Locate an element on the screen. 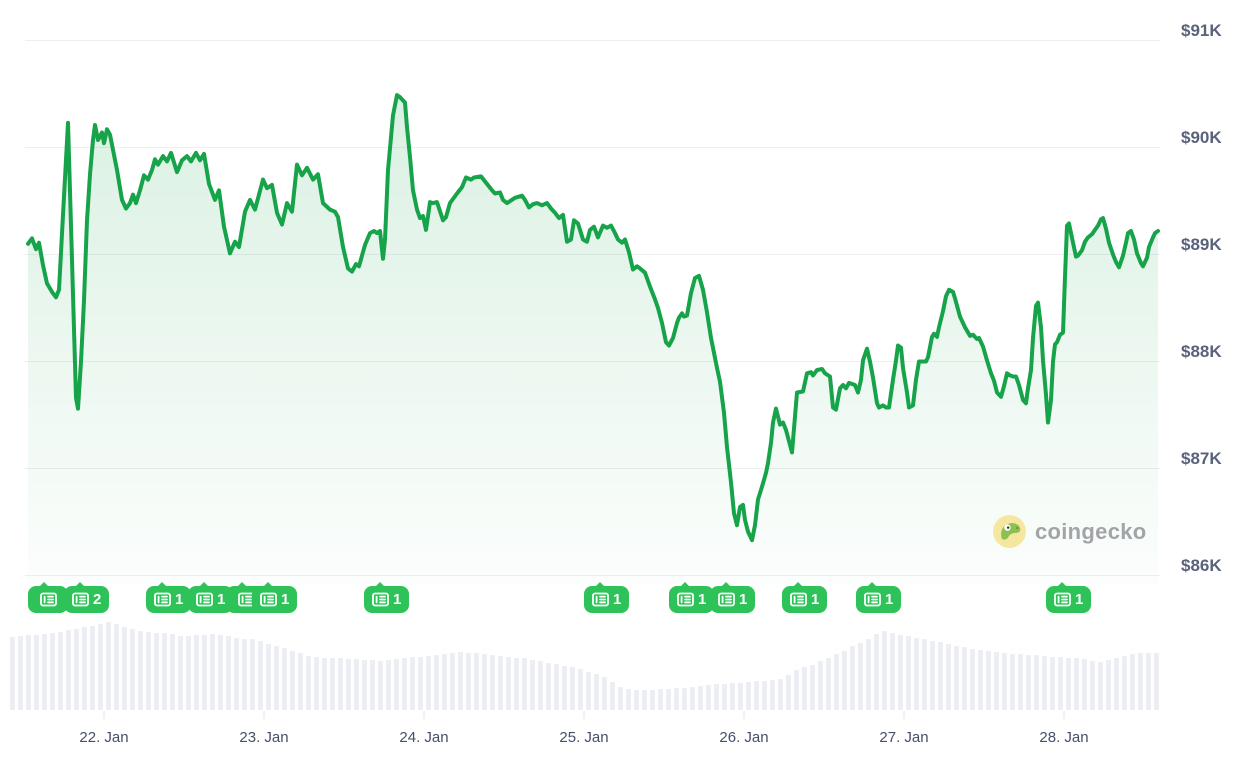 The width and height of the screenshot is (1251, 764). volume-bars is located at coordinates (584, 666).